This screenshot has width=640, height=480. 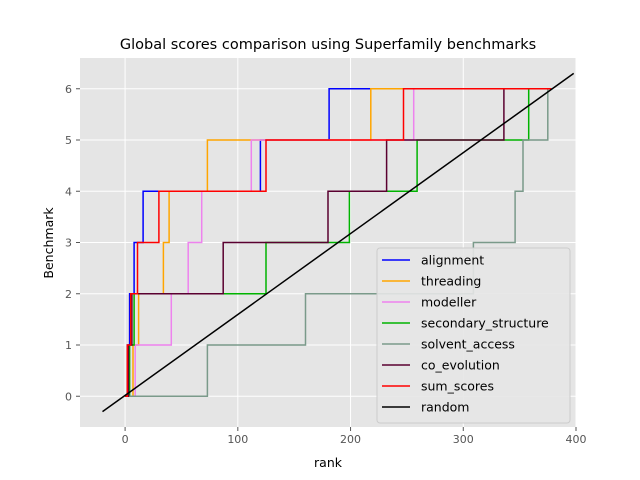 What do you see at coordinates (328, 462) in the screenshot?
I see `x-axis-label: rank` at bounding box center [328, 462].